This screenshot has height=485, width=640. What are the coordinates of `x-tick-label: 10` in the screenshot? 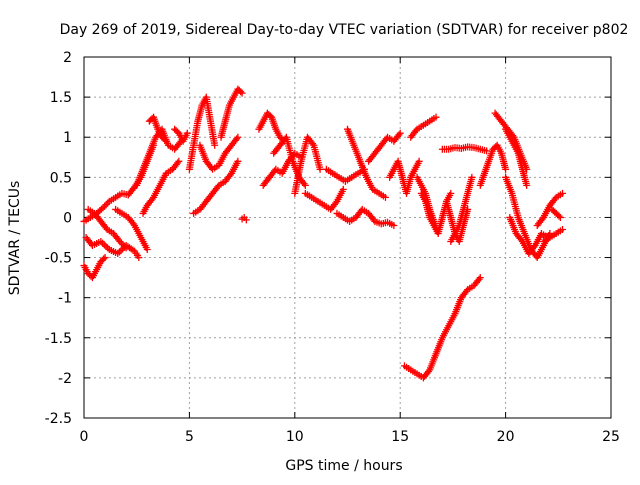 It's located at (295, 437).